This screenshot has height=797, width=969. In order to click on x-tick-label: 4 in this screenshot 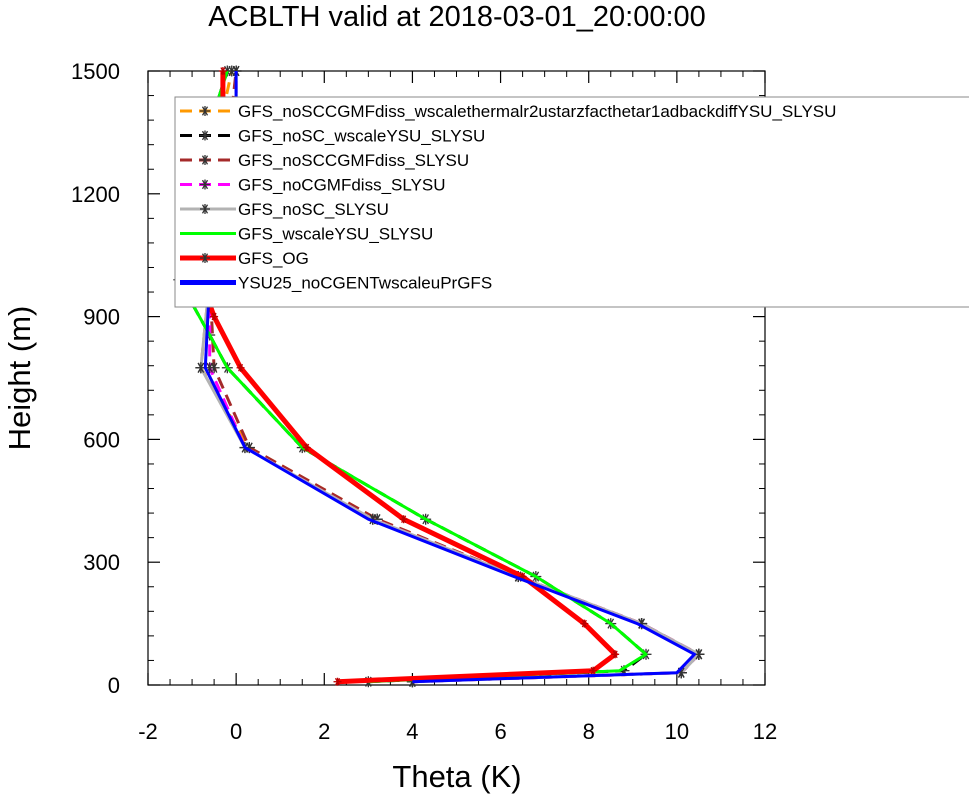, I will do `click(412, 731)`.